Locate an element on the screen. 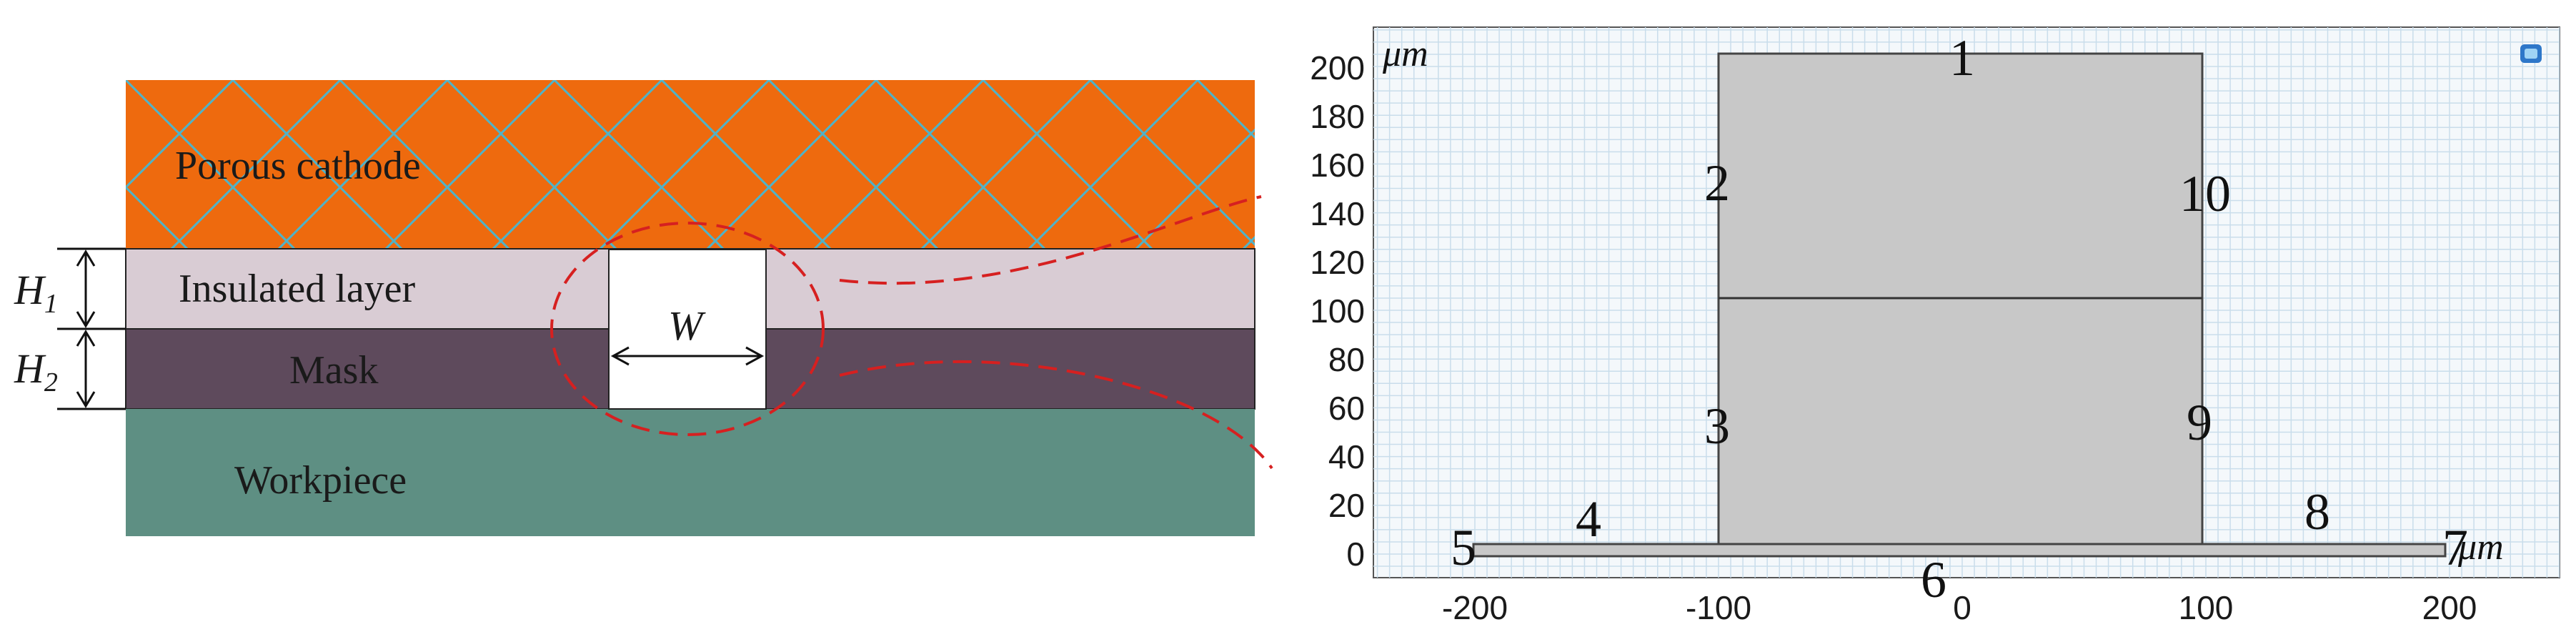 This screenshot has height=637, width=2576. gap-opening is located at coordinates (687, 329).